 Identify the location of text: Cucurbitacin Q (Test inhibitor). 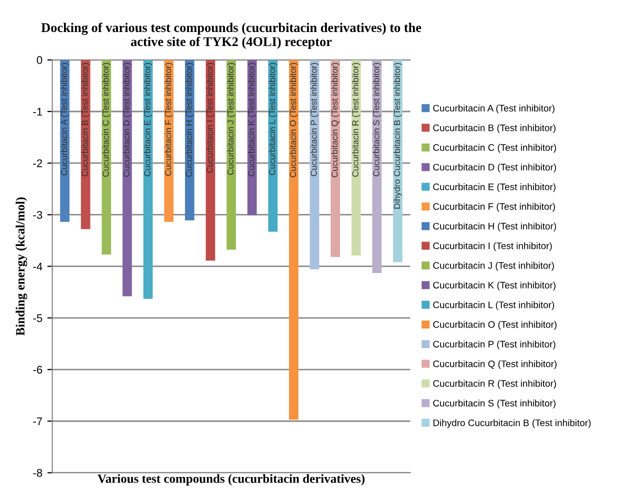
(335, 120).